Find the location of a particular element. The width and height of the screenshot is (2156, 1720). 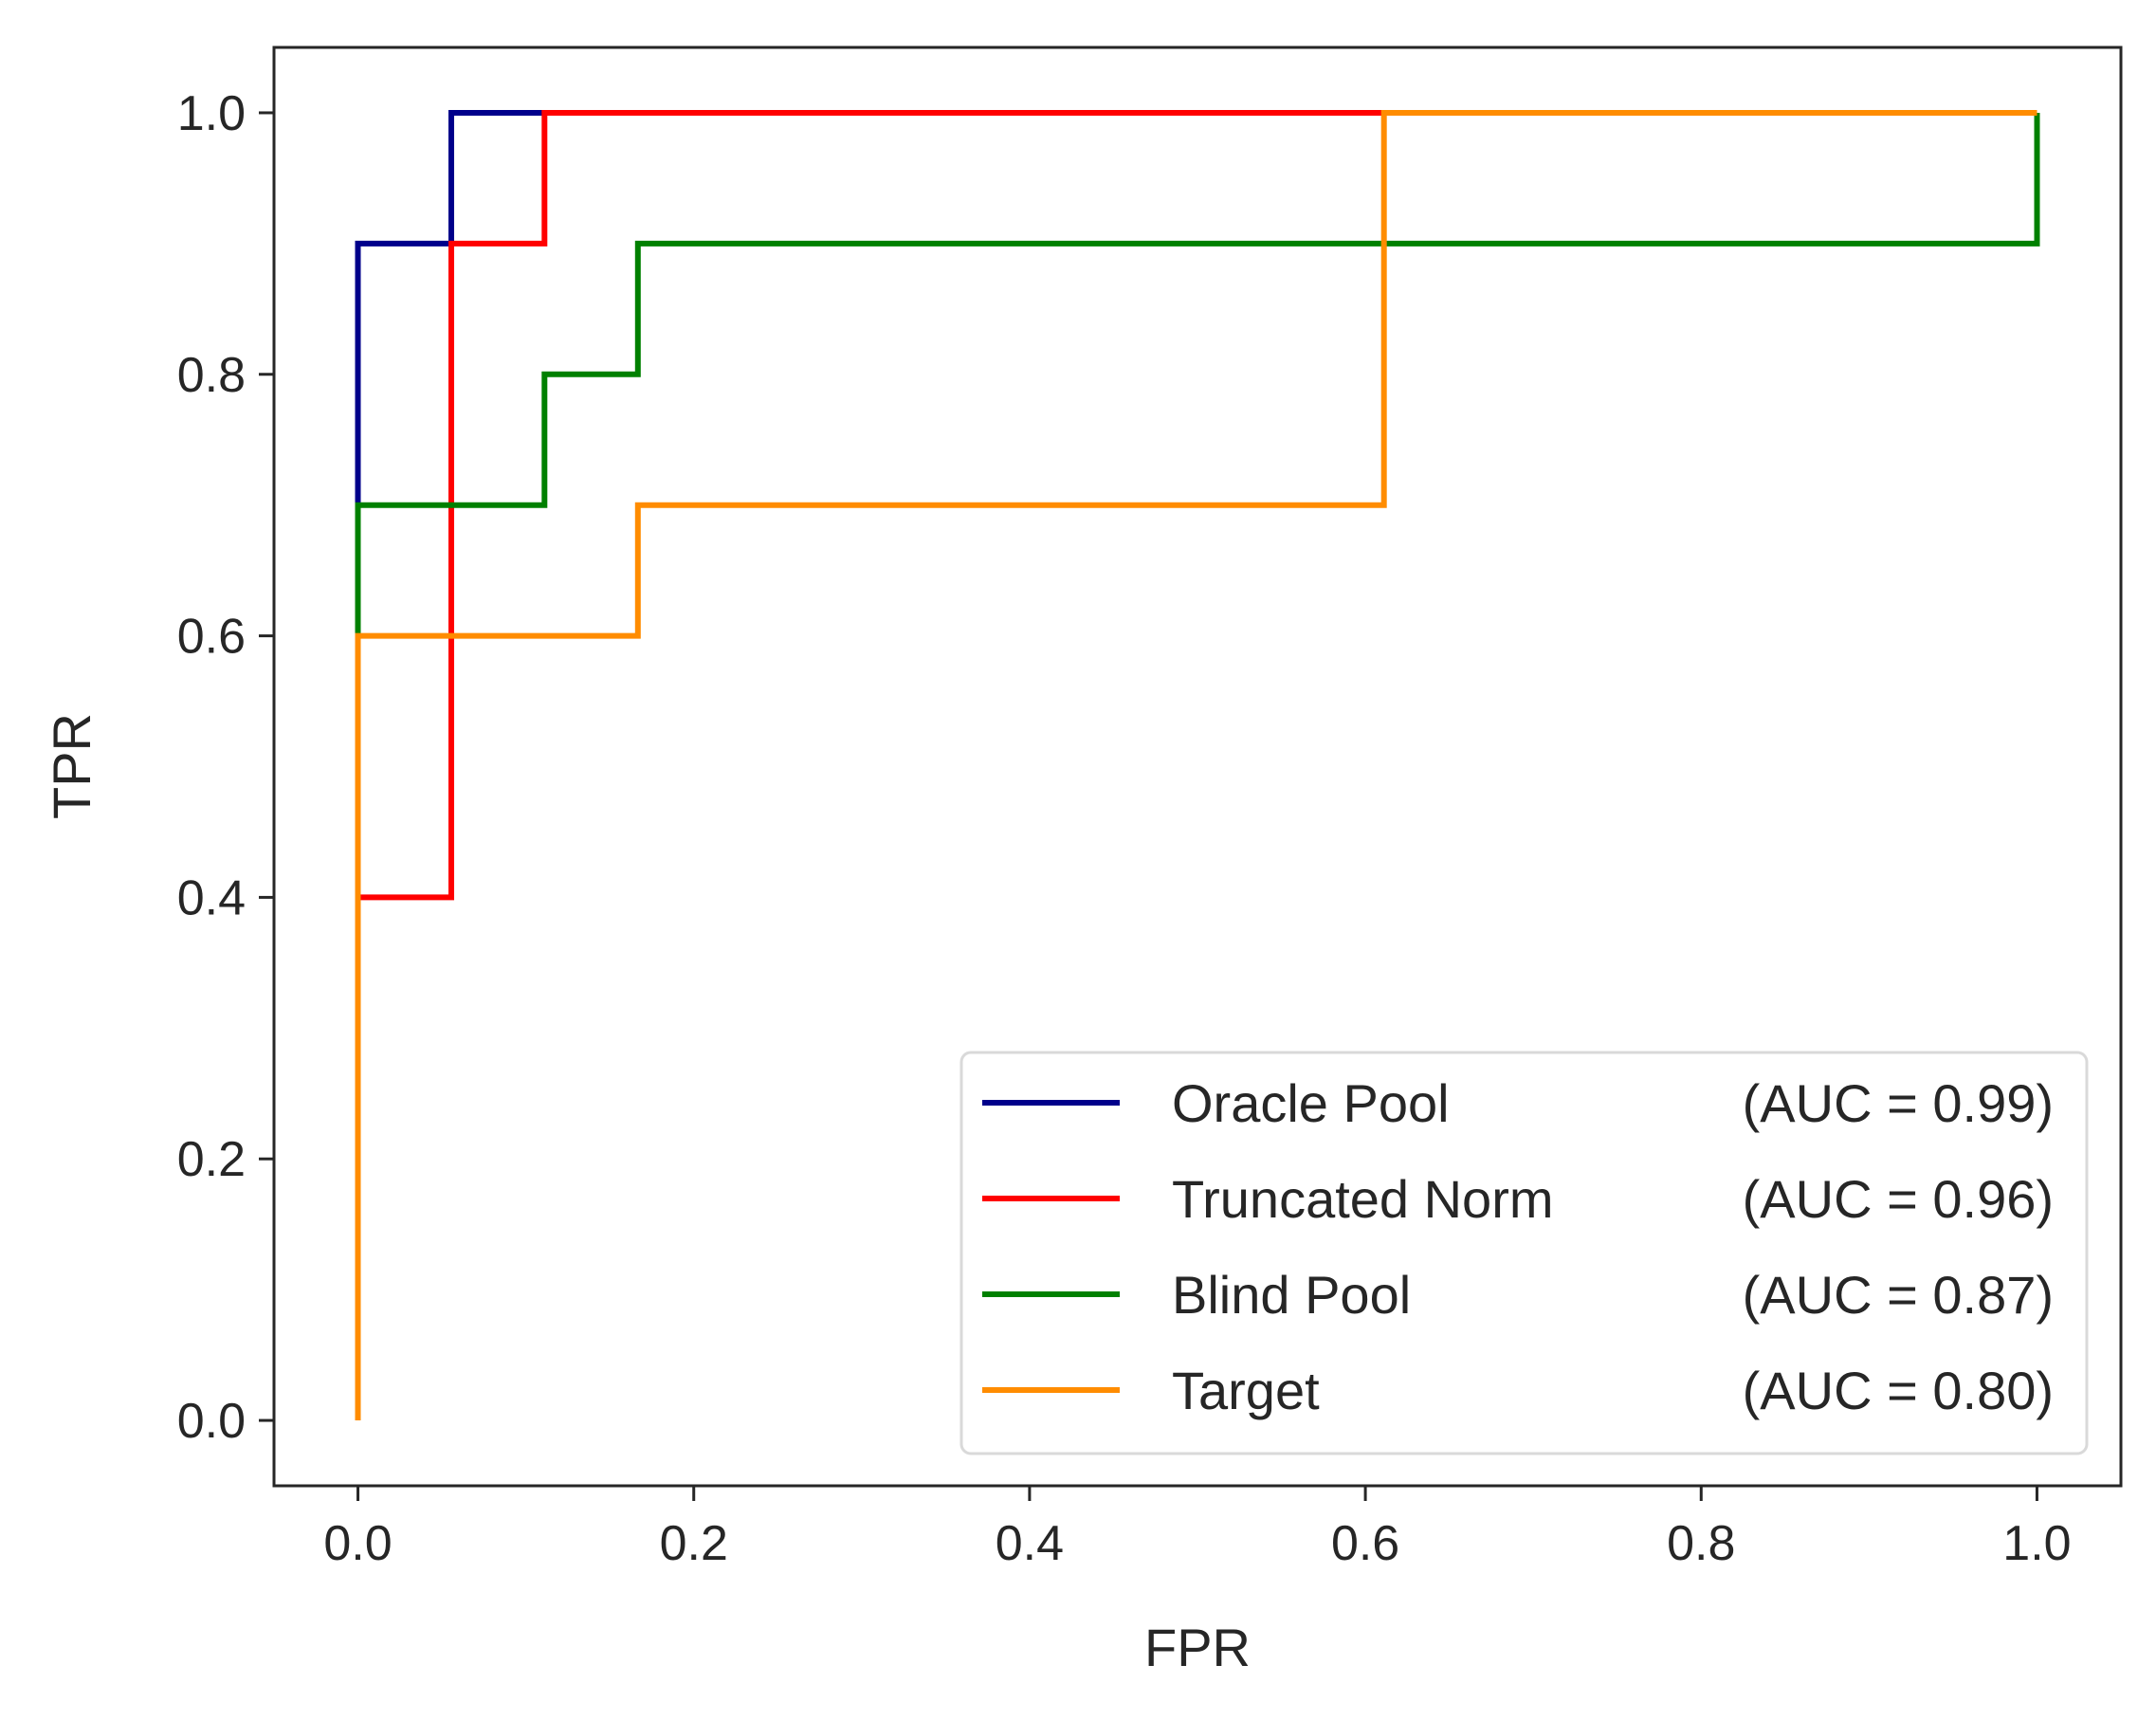

y-tick-label: 0.0 is located at coordinates (212, 1421).